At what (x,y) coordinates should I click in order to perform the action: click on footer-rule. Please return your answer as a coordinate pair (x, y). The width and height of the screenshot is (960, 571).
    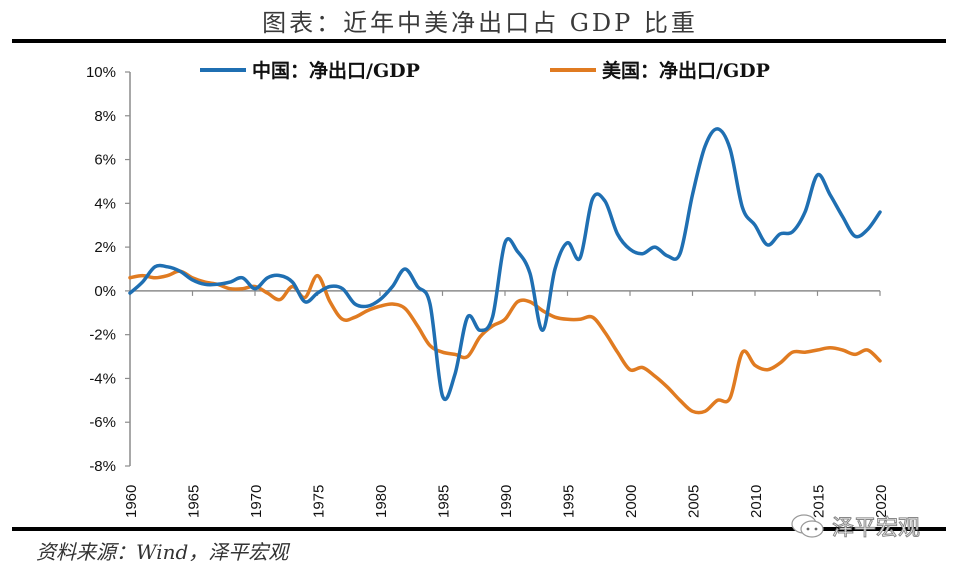
    Looking at the image, I should click on (479, 529).